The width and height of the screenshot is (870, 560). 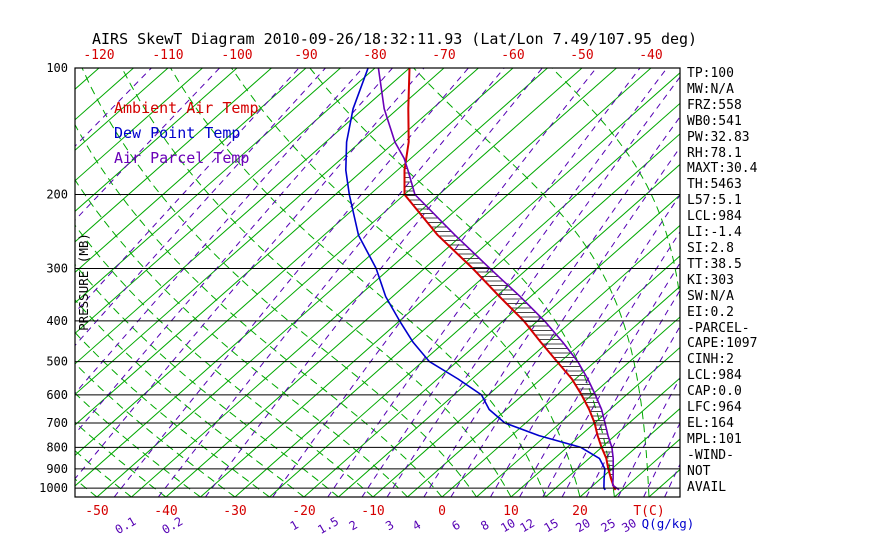 What do you see at coordinates (710, 89) in the screenshot?
I see `stat-line: MW:N/A` at bounding box center [710, 89].